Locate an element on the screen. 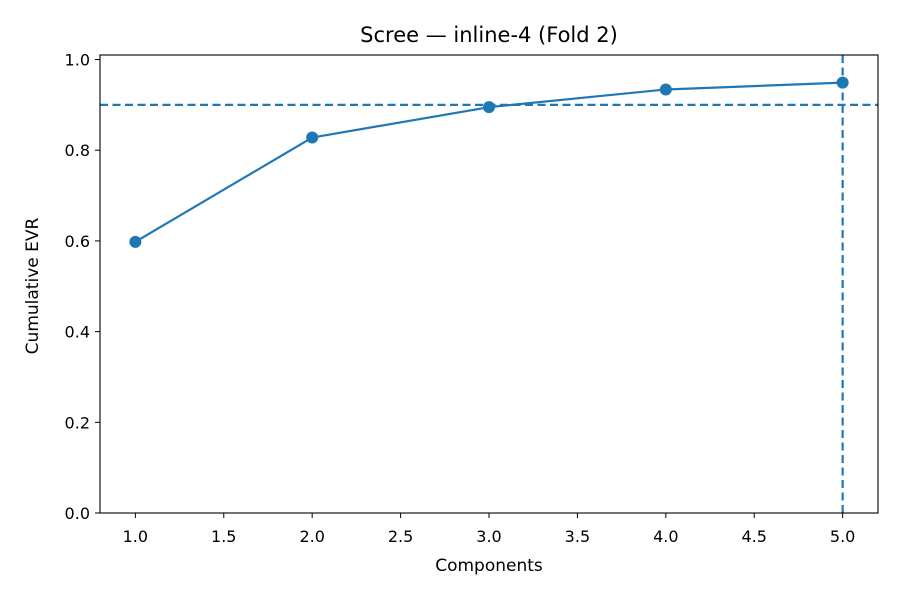  chart-title: Scree — inline-4 (Fold 2) is located at coordinates (489, 35).